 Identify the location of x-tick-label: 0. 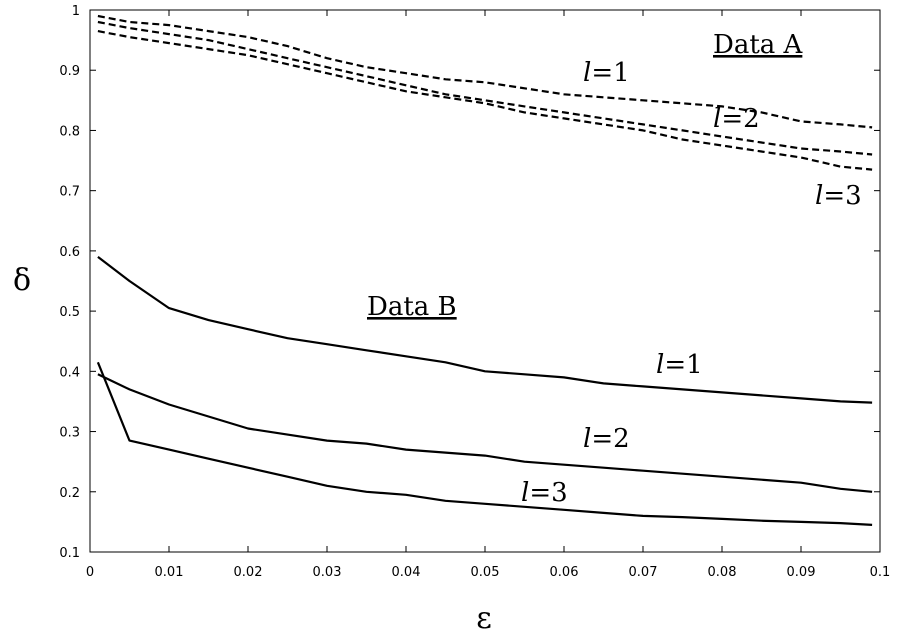
(90, 572).